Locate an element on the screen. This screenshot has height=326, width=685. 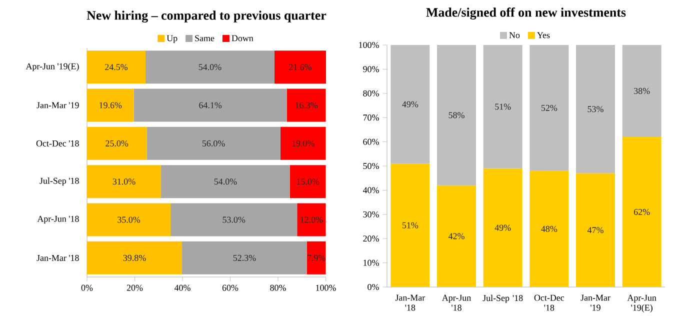
x-tick-label: 60% is located at coordinates (230, 287).